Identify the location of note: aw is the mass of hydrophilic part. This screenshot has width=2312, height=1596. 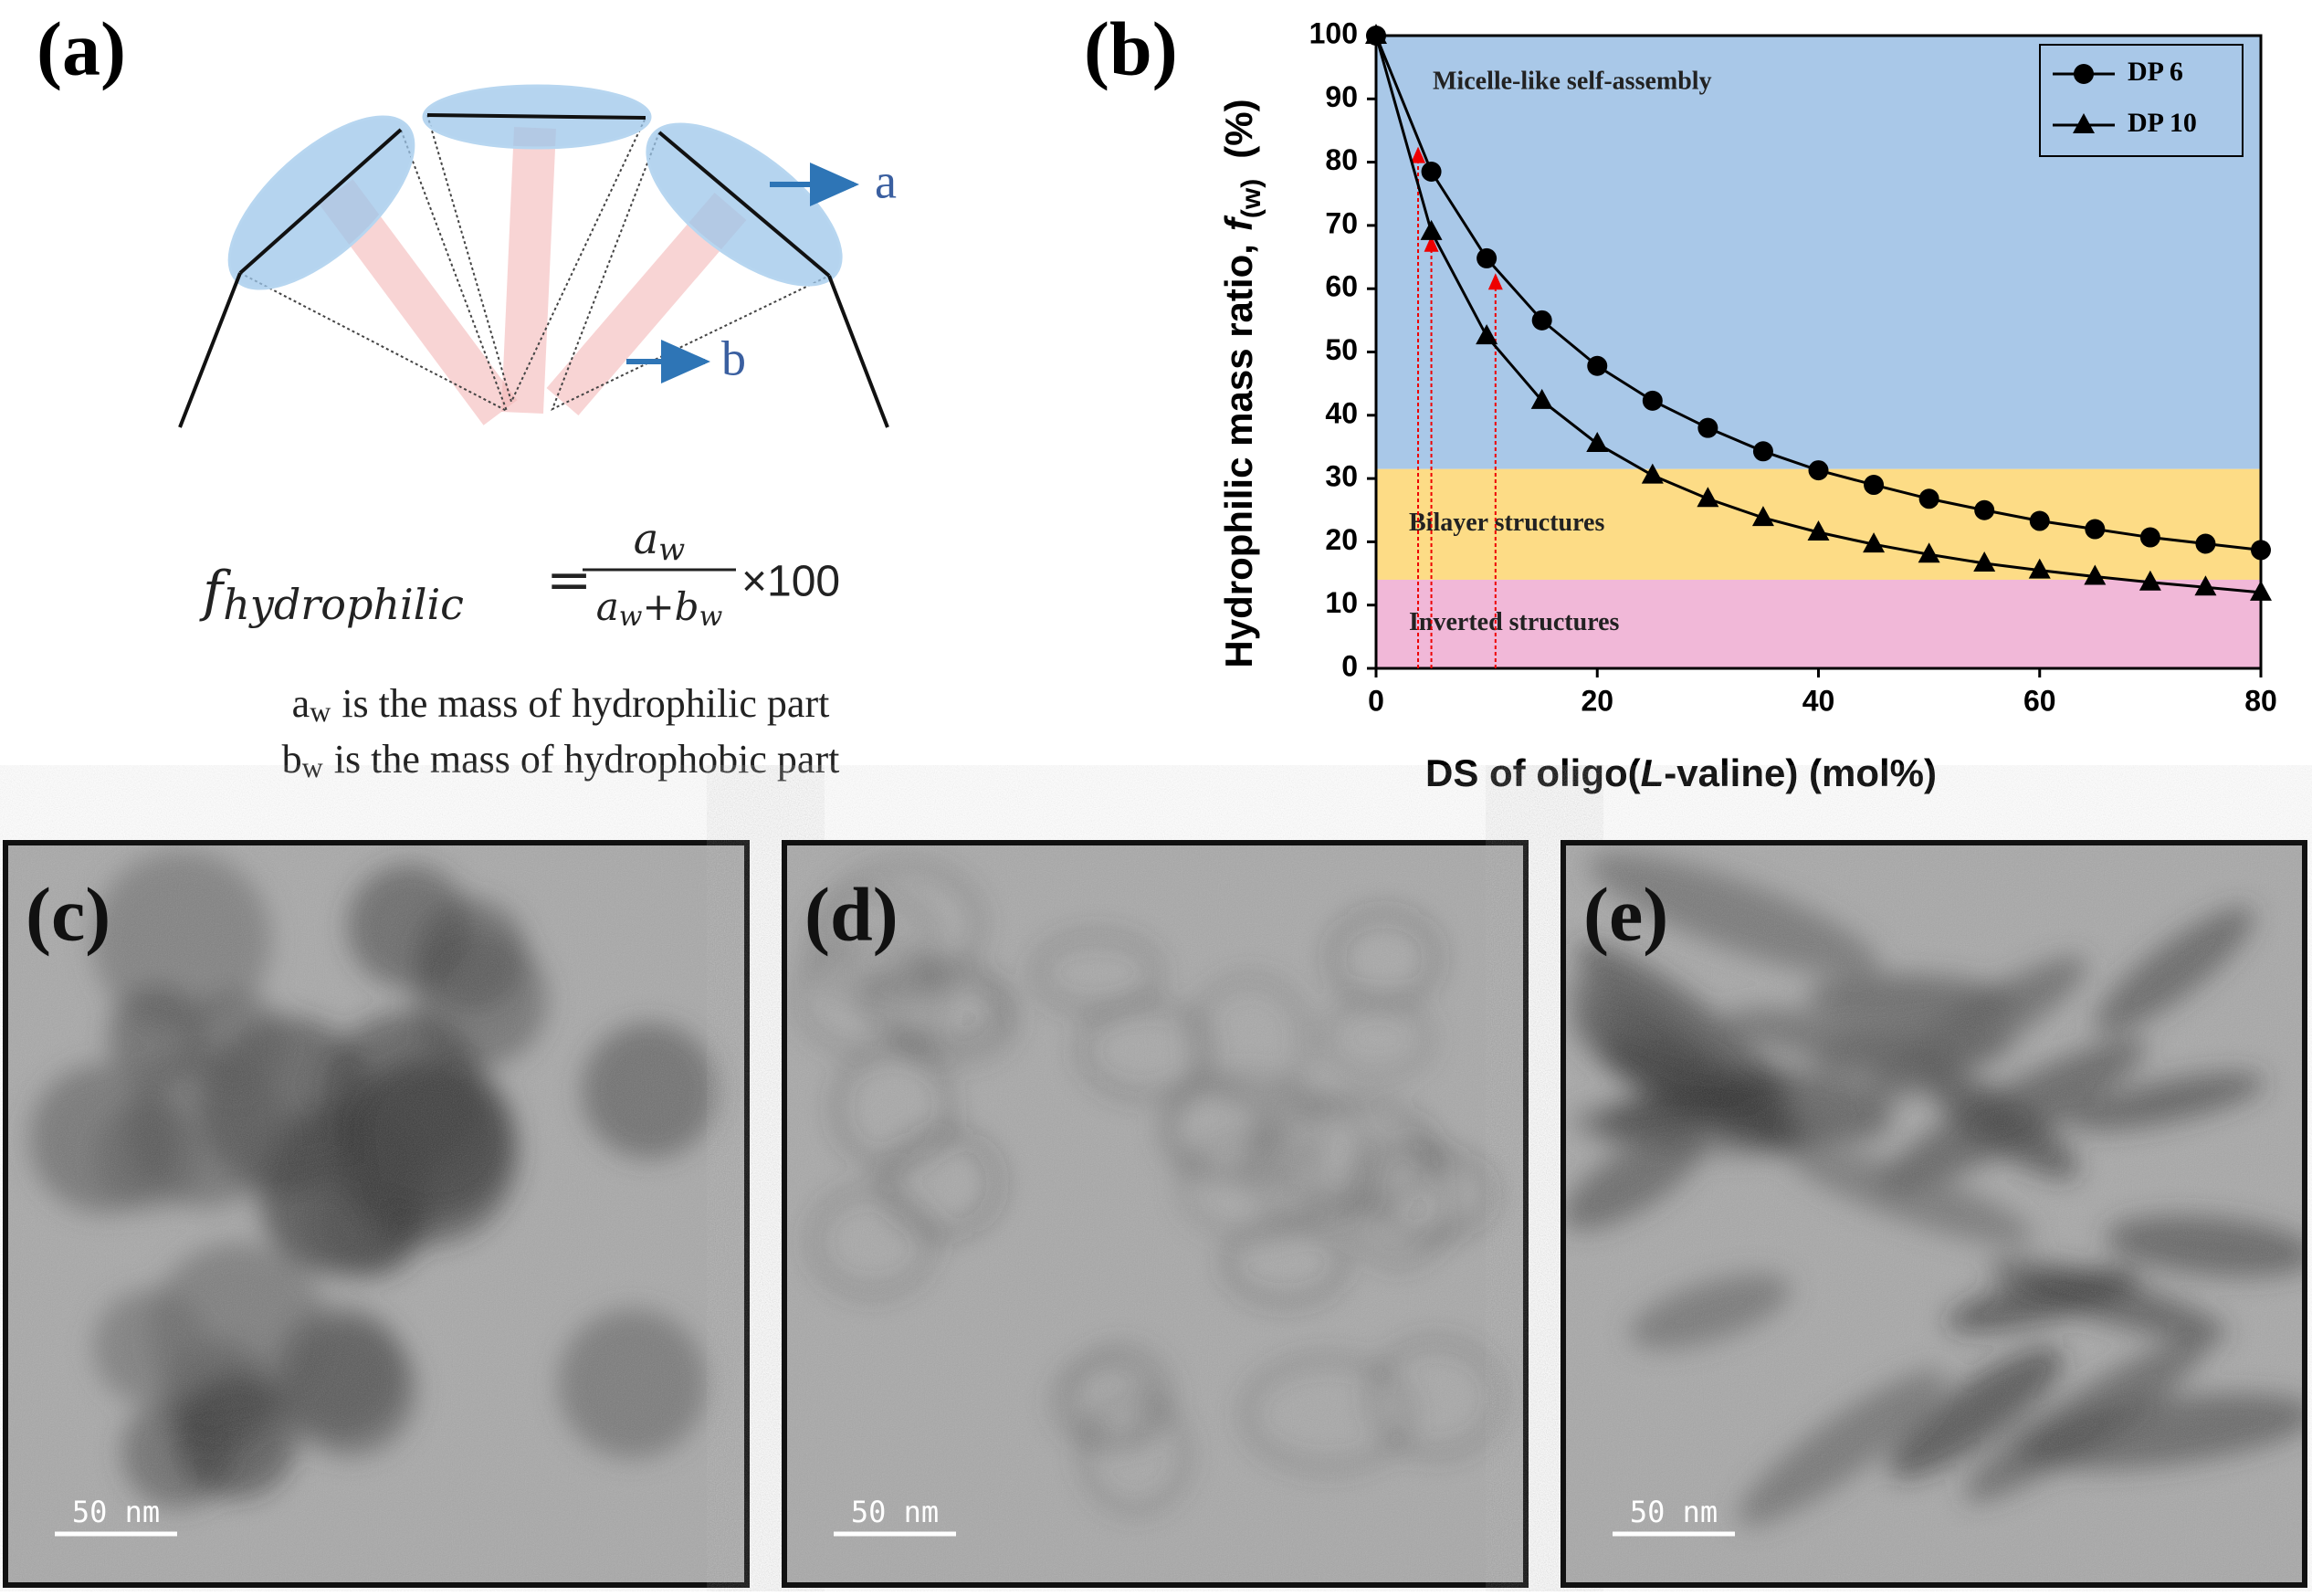
(561, 704).